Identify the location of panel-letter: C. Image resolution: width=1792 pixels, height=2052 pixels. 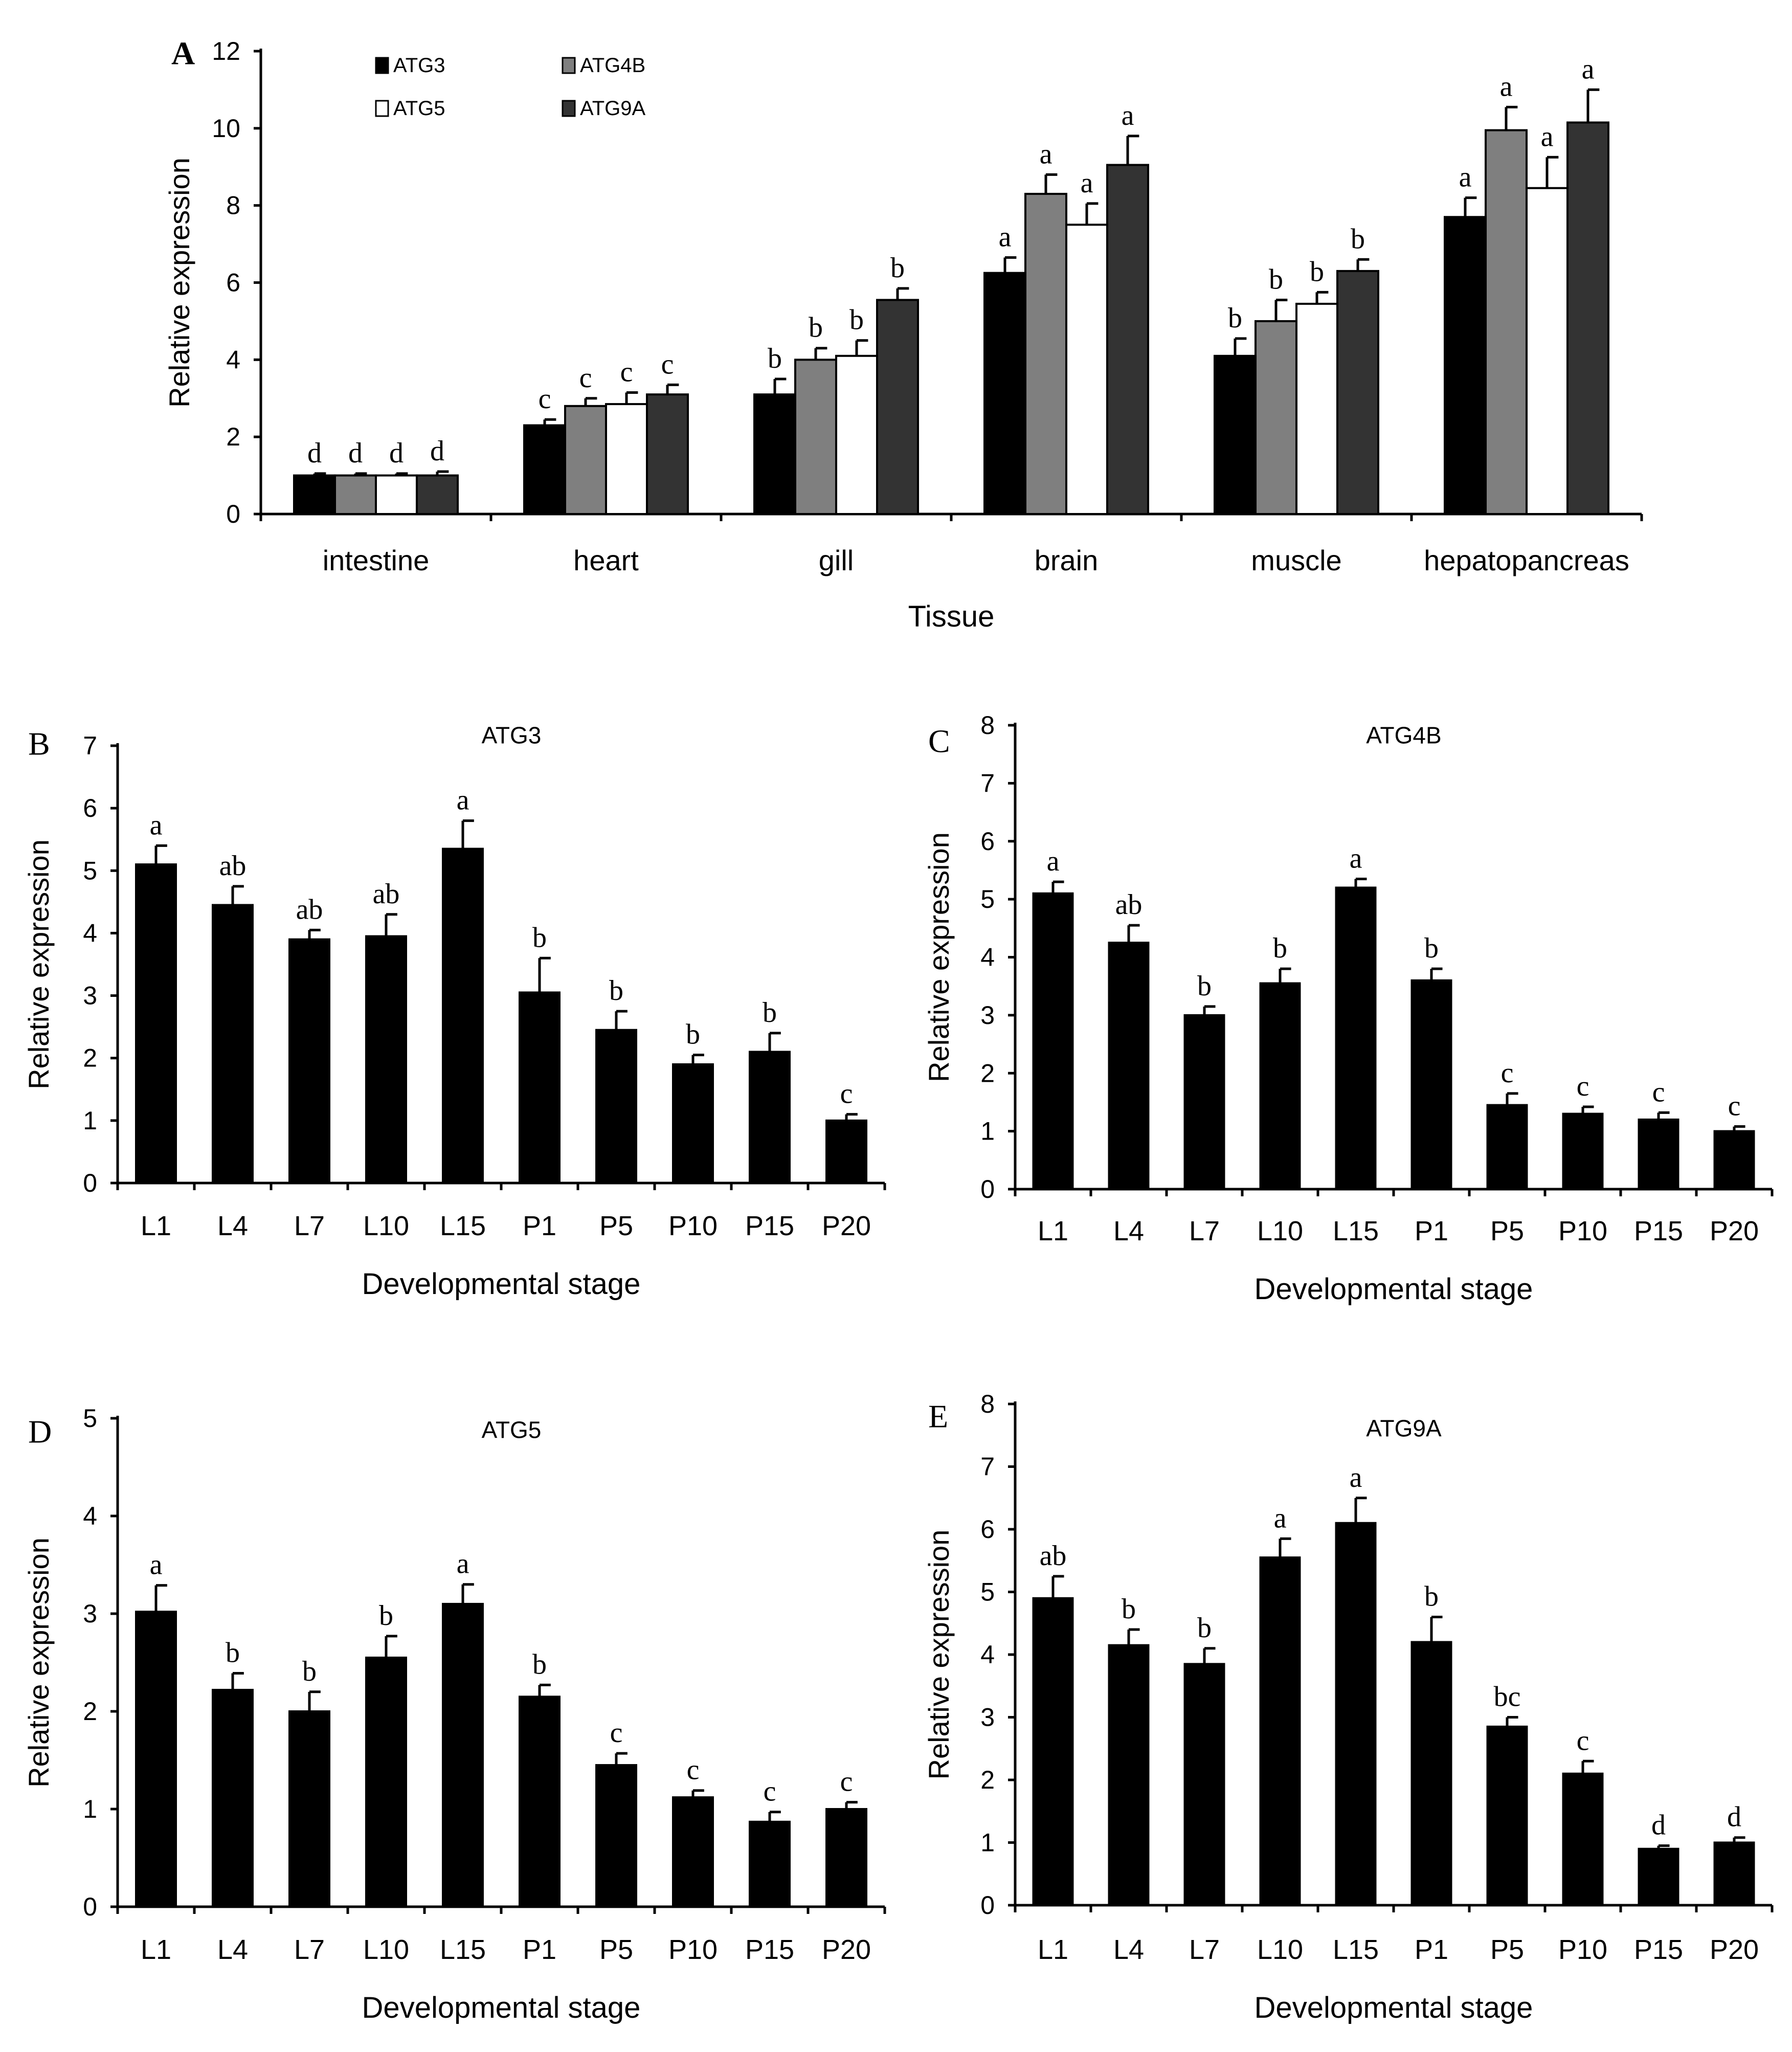
(939, 741).